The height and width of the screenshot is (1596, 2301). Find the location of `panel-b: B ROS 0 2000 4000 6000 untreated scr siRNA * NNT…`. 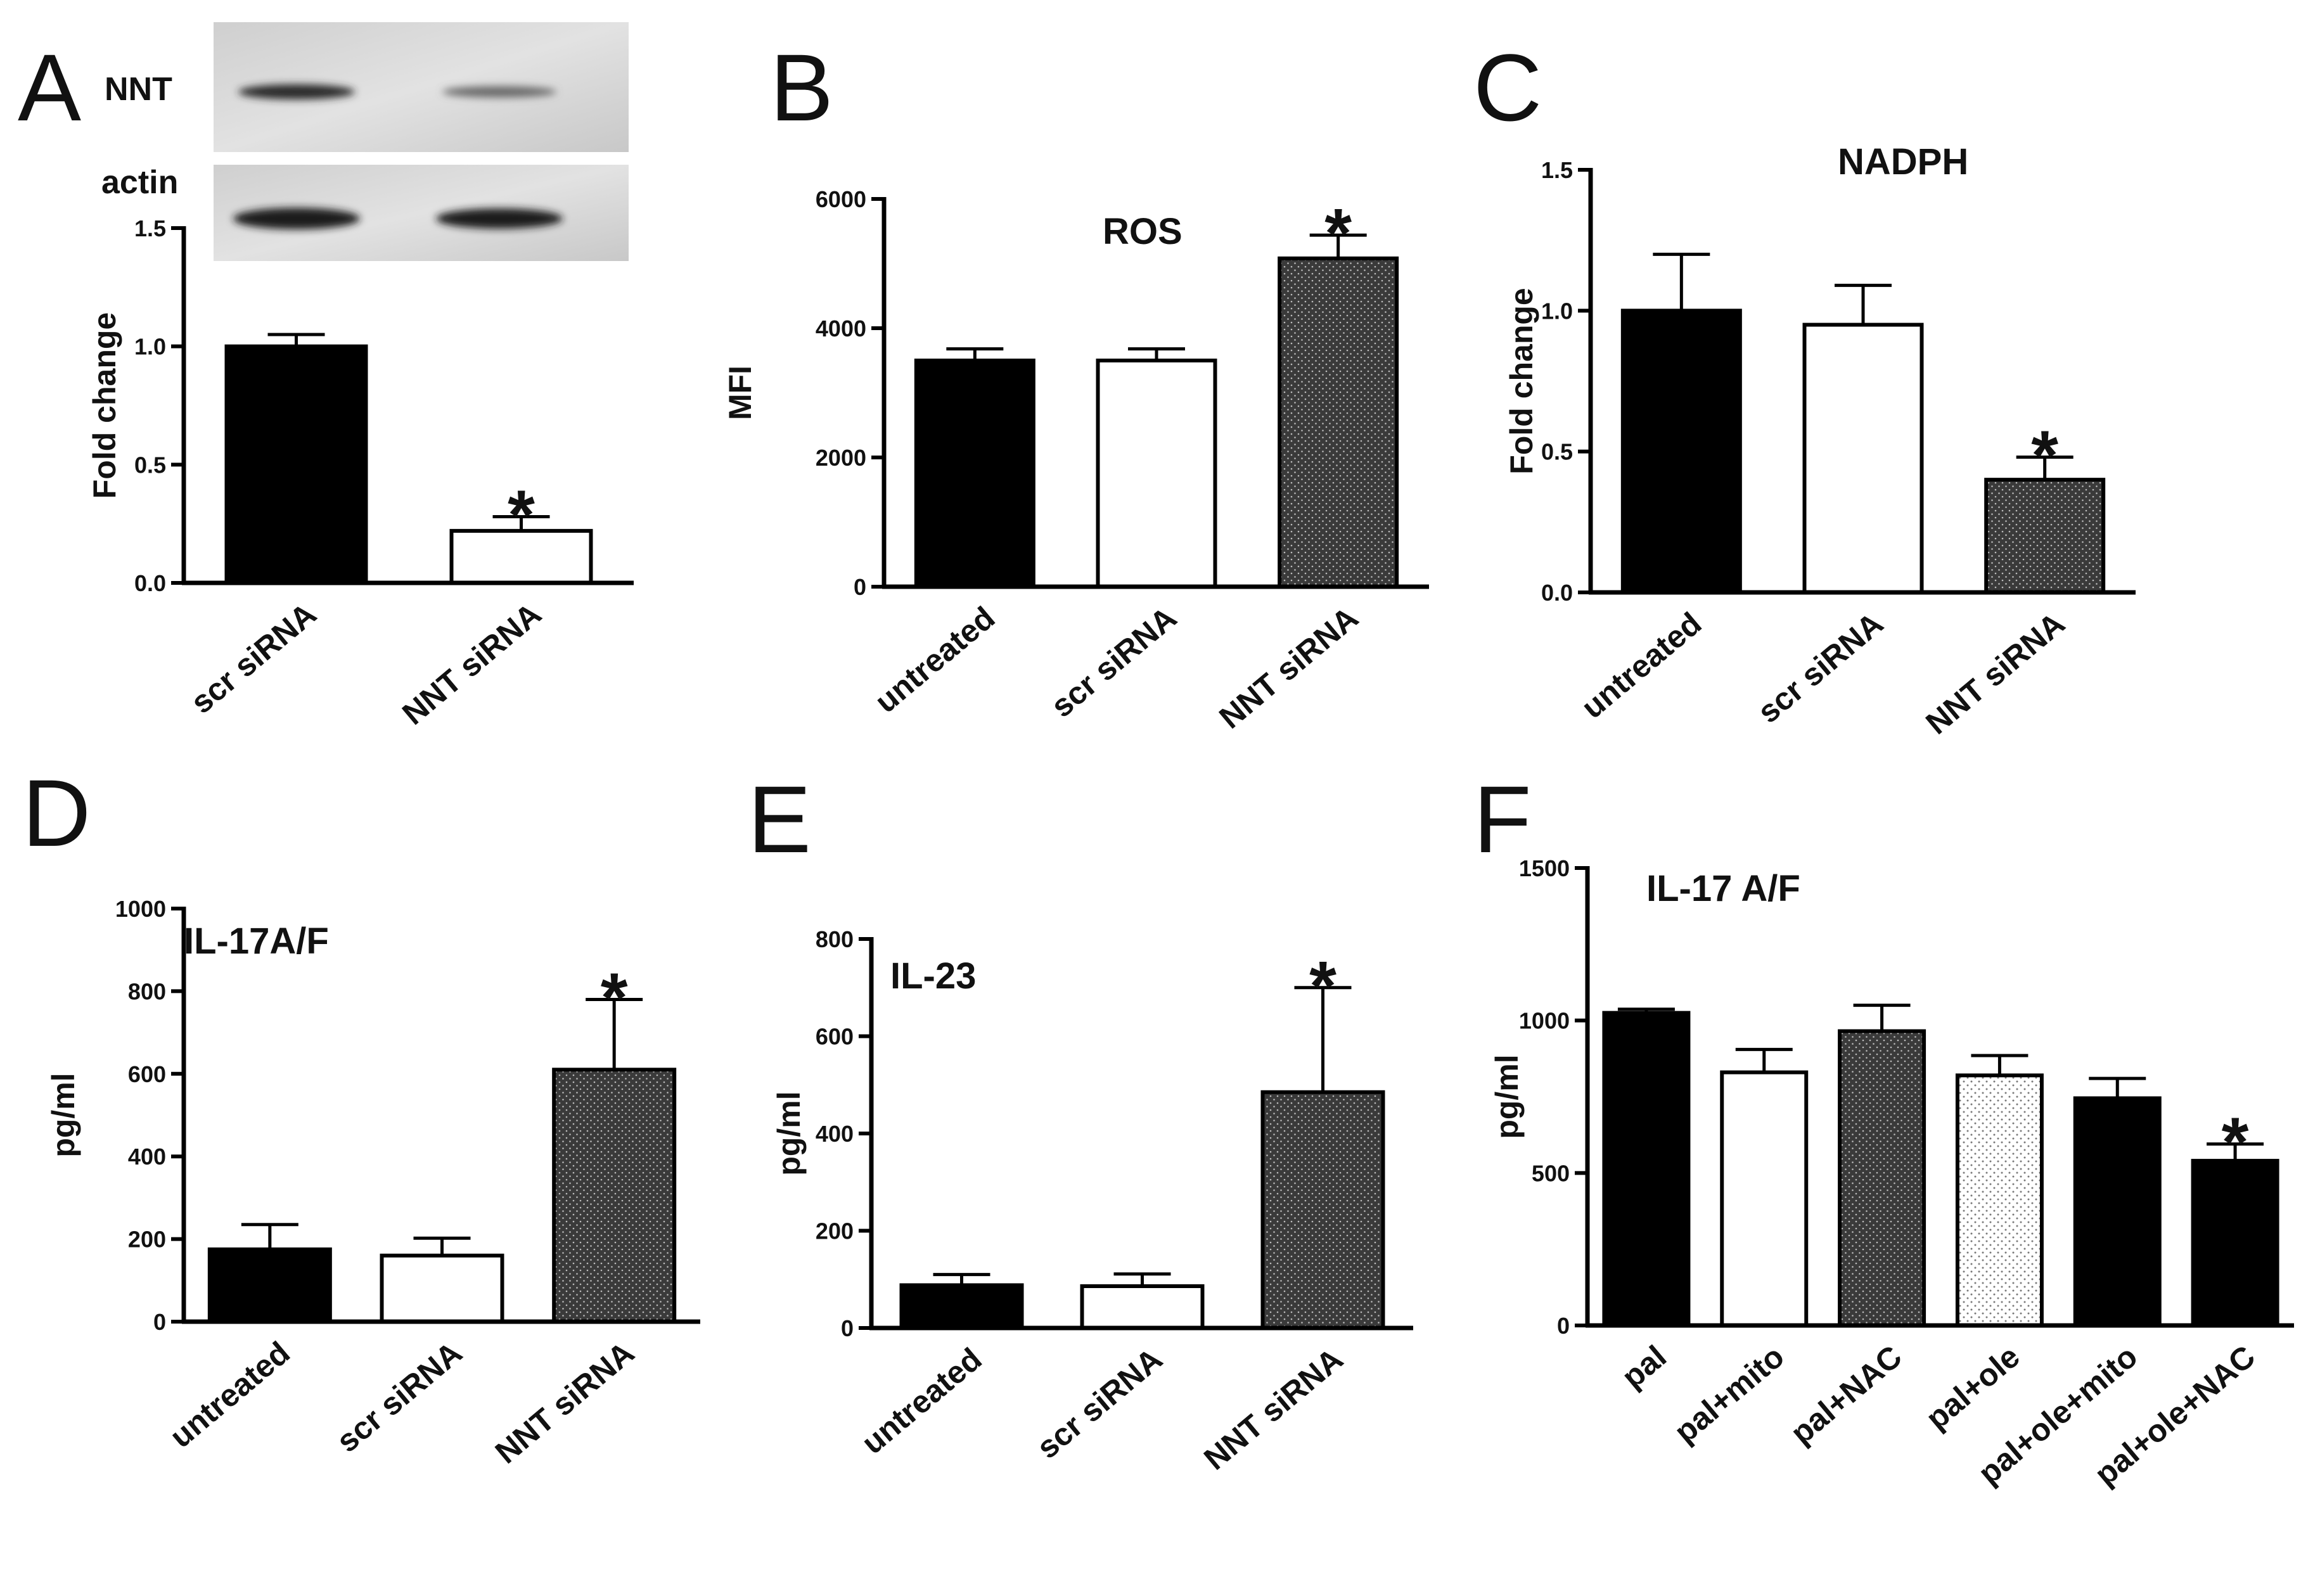

panel-b: B ROS 0 2000 4000 6000 untreated scr siRNA * NNT… is located at coordinates (1075, 385).